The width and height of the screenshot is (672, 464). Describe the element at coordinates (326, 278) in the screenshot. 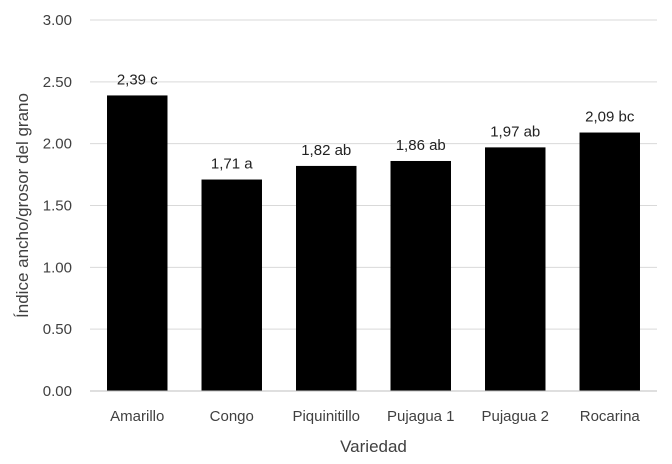

I see `bar-piquinitillo` at that location.